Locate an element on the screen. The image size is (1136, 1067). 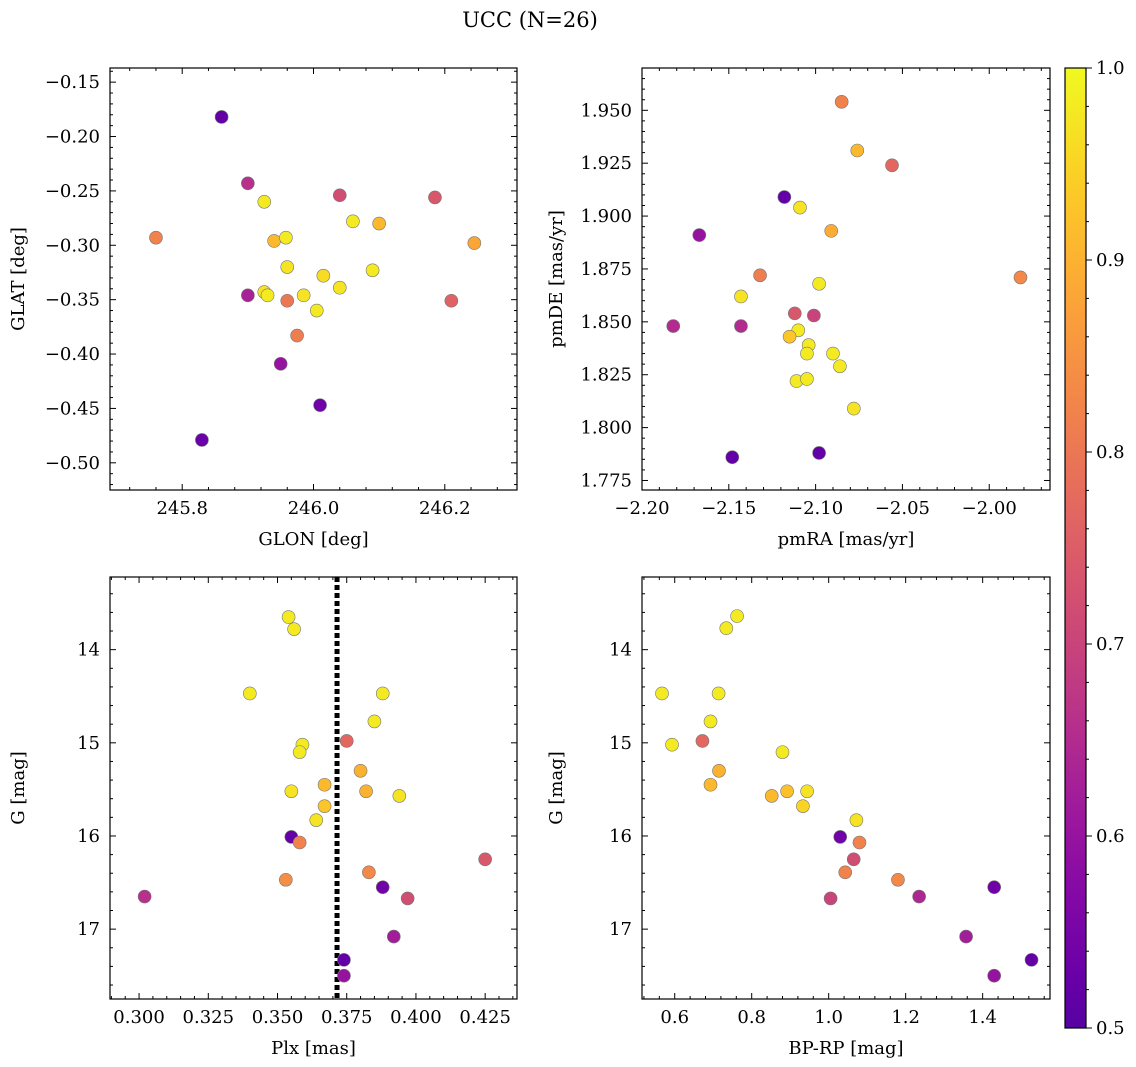
x-tick-label: 0.6 is located at coordinates (674, 1017).